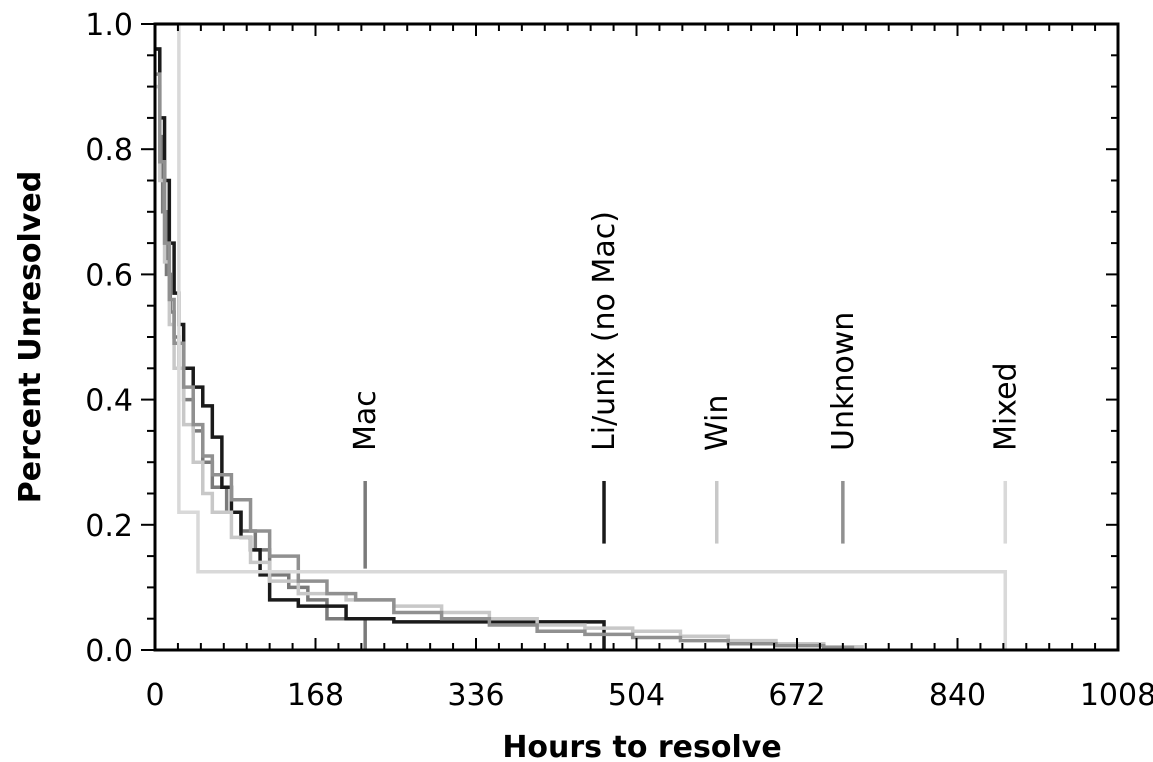  I want to click on y-tick-label: 0.0, so click(109, 651).